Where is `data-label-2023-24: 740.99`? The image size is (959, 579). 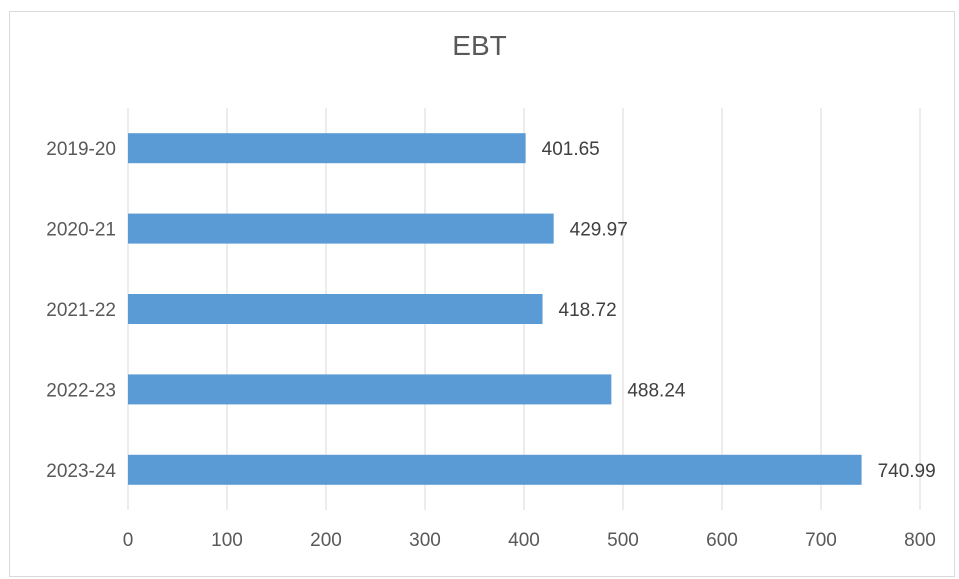
data-label-2023-24: 740.99 is located at coordinates (907, 471).